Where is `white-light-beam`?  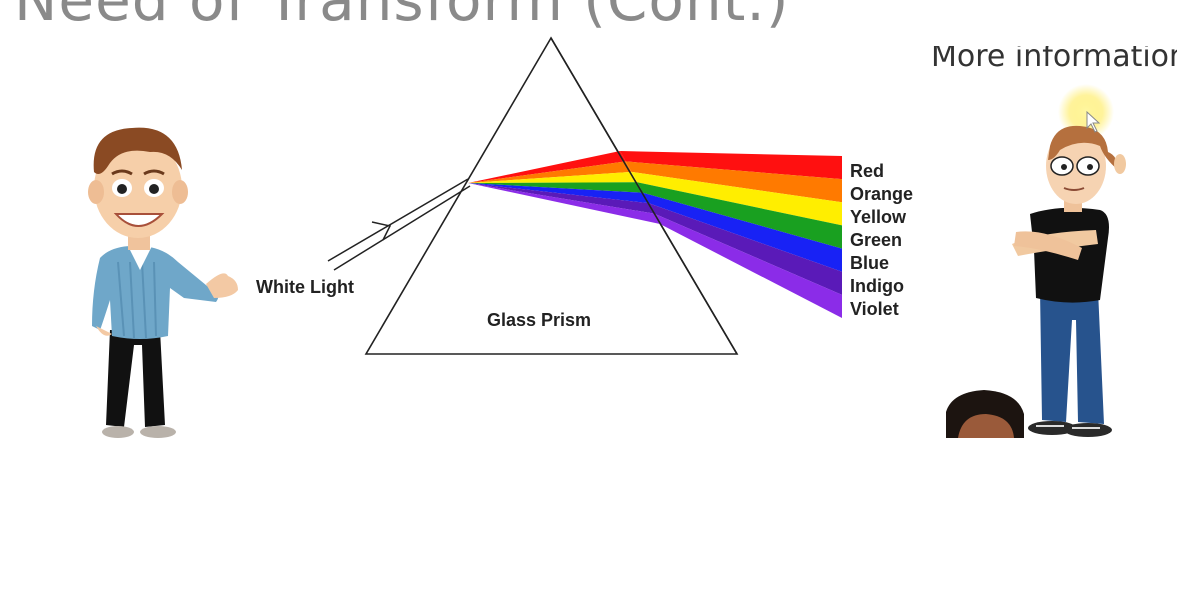
white-light-beam is located at coordinates (399, 224).